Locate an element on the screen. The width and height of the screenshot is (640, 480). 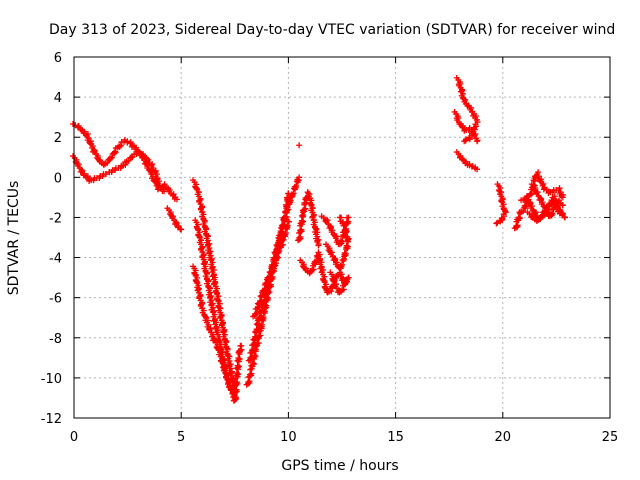
series-track-k is located at coordinates (324, 272).